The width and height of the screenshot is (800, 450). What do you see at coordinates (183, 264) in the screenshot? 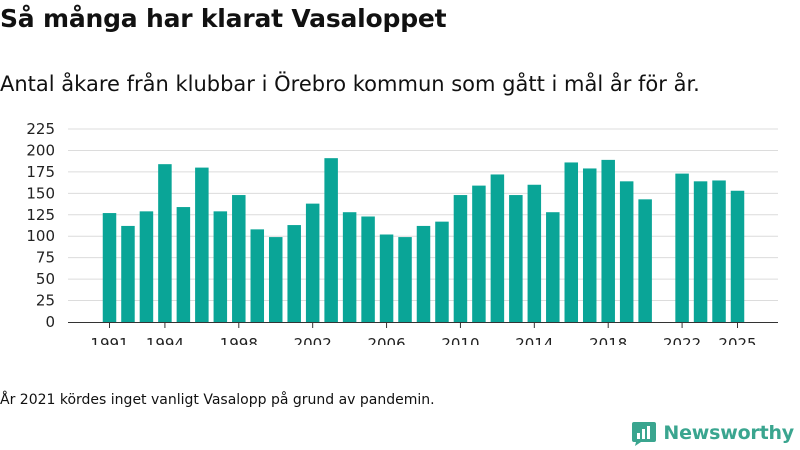
I see `bar-1995` at bounding box center [183, 264].